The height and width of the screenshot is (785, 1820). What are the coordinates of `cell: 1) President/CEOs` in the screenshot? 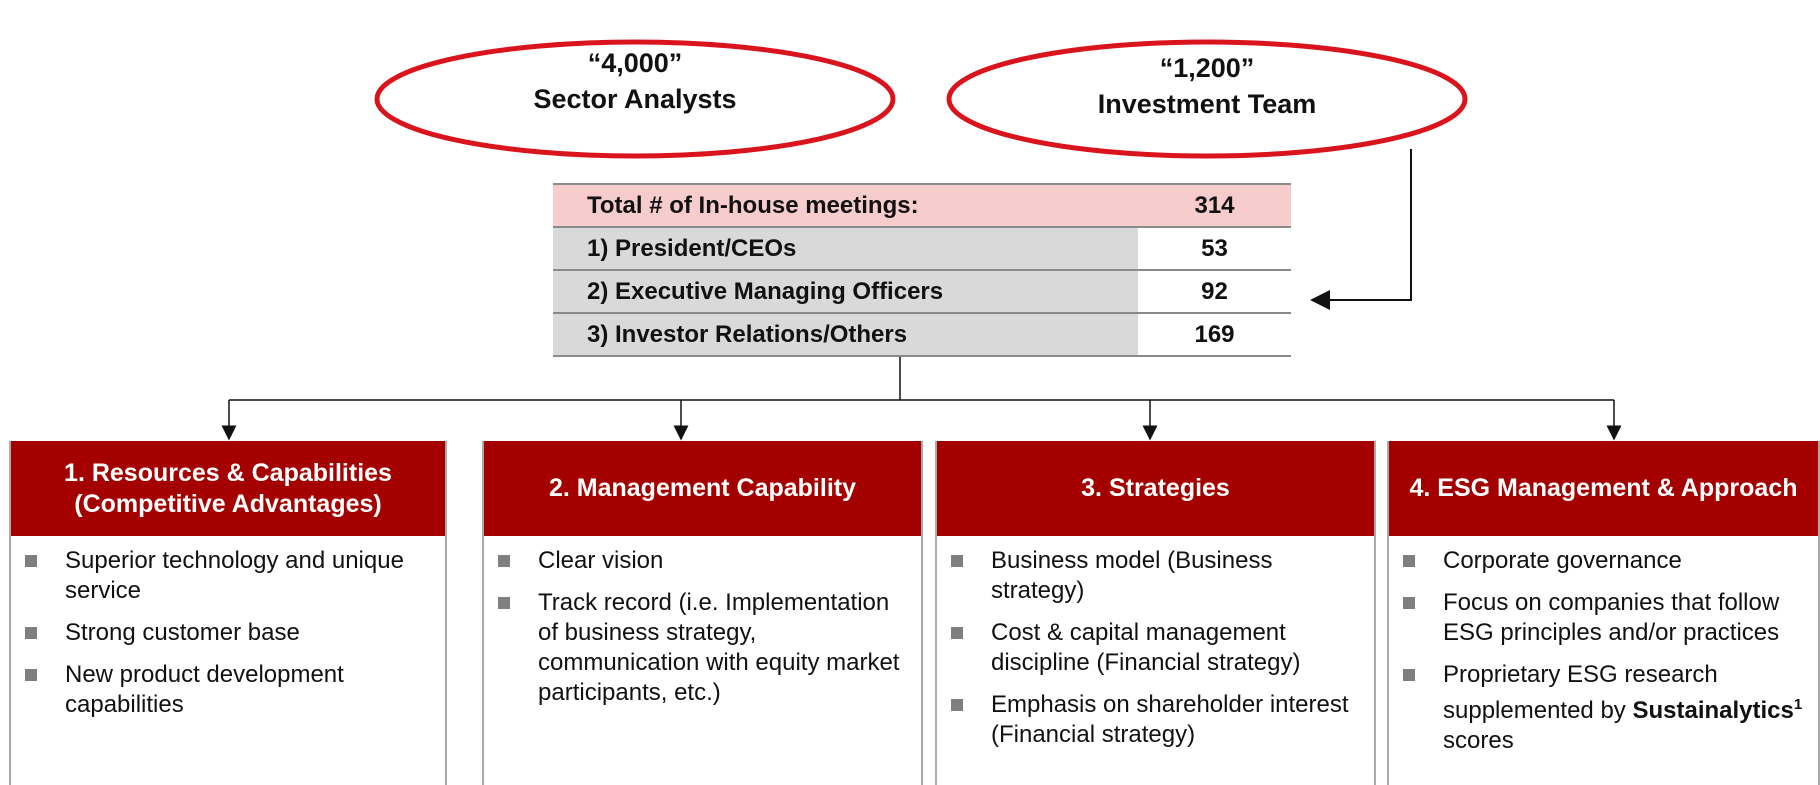 It's located at (845, 249).